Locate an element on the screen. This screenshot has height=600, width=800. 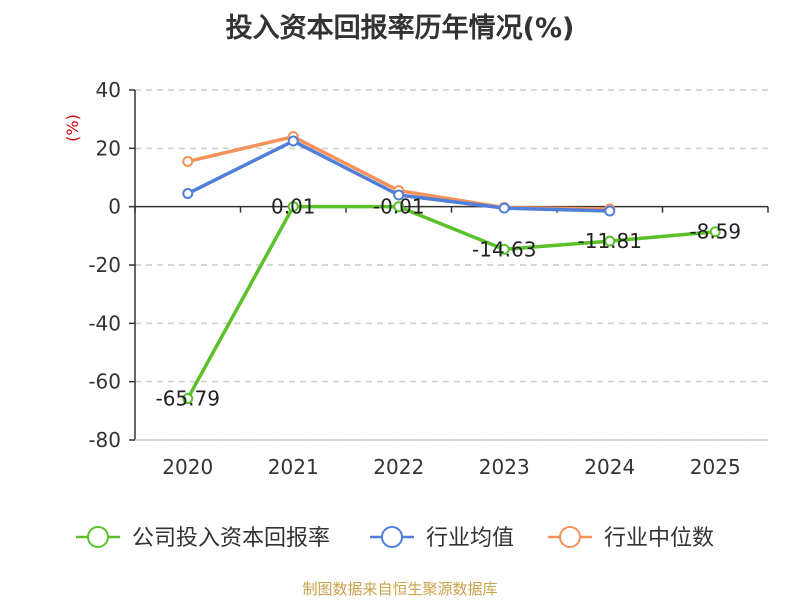
source-note: 制图数据来自恒生聚源数据库 is located at coordinates (400, 589).